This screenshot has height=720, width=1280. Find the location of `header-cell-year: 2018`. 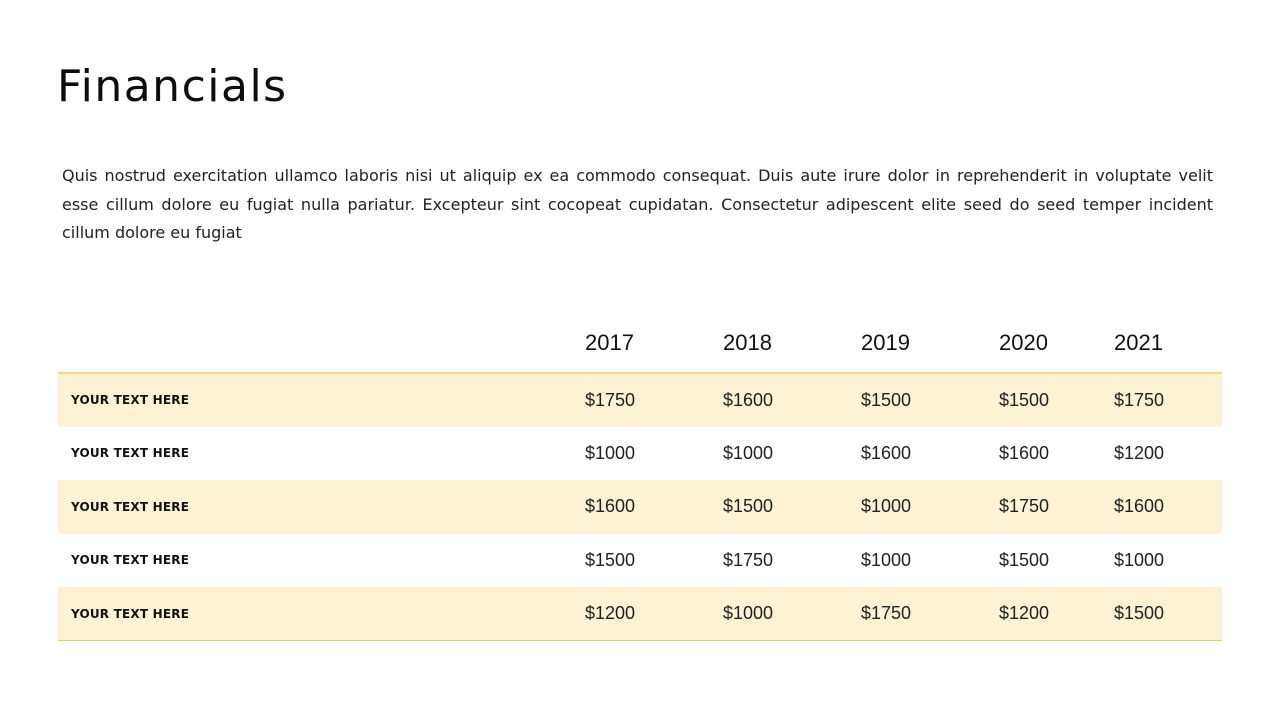

header-cell-year: 2018 is located at coordinates (745, 344).